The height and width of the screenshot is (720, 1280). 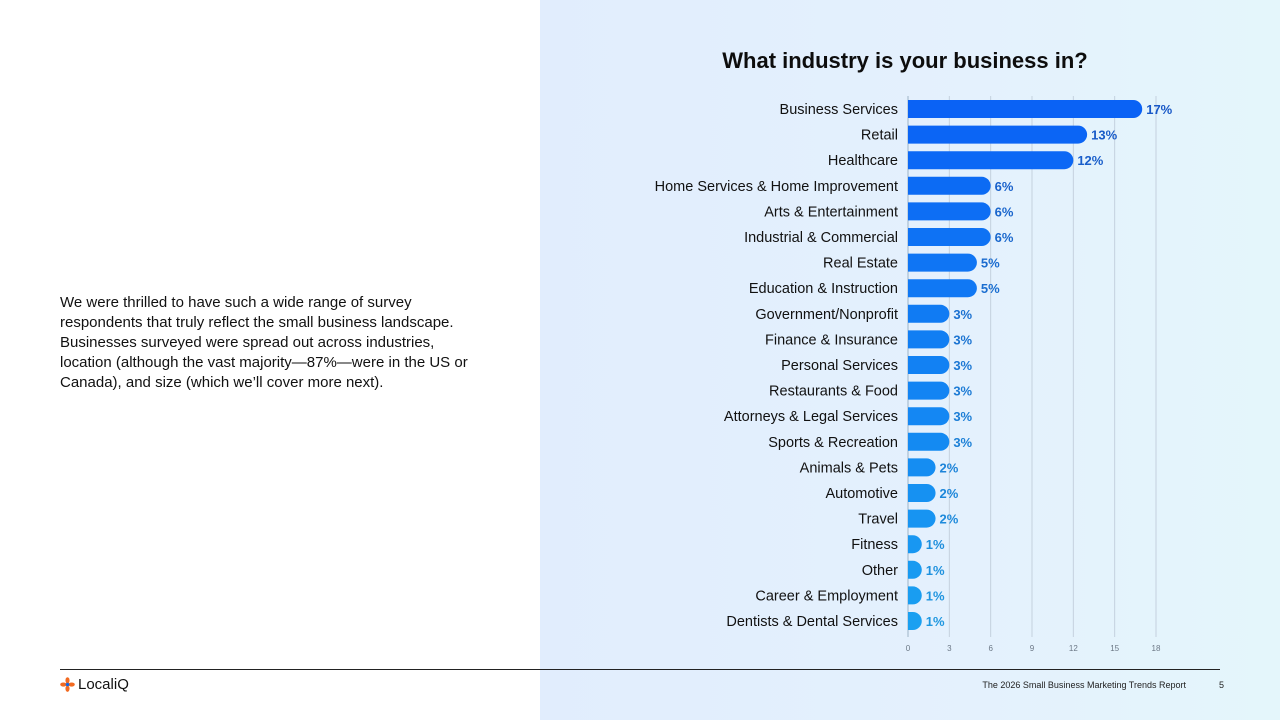 What do you see at coordinates (811, 417) in the screenshot?
I see `category-label: Attorneys & Legal Services` at bounding box center [811, 417].